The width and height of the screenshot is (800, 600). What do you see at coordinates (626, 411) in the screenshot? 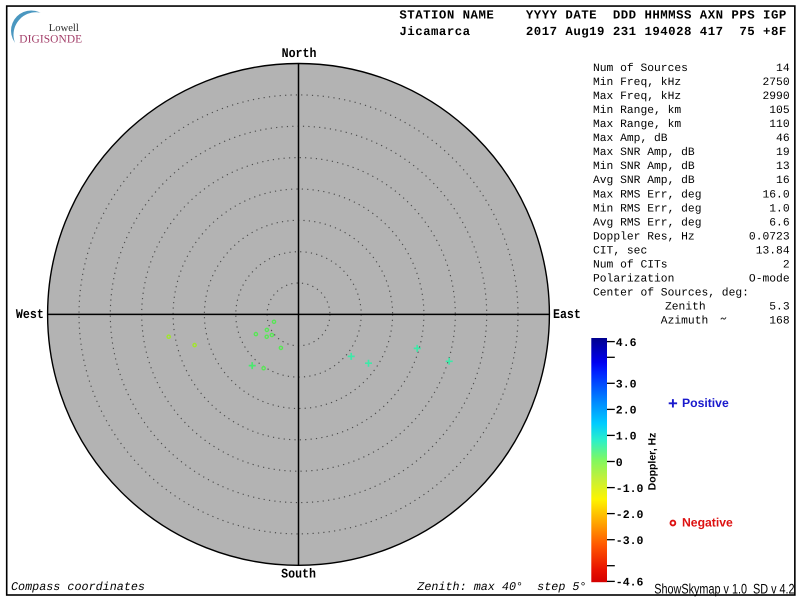
I see `svg-text: 2.0` at bounding box center [626, 411].